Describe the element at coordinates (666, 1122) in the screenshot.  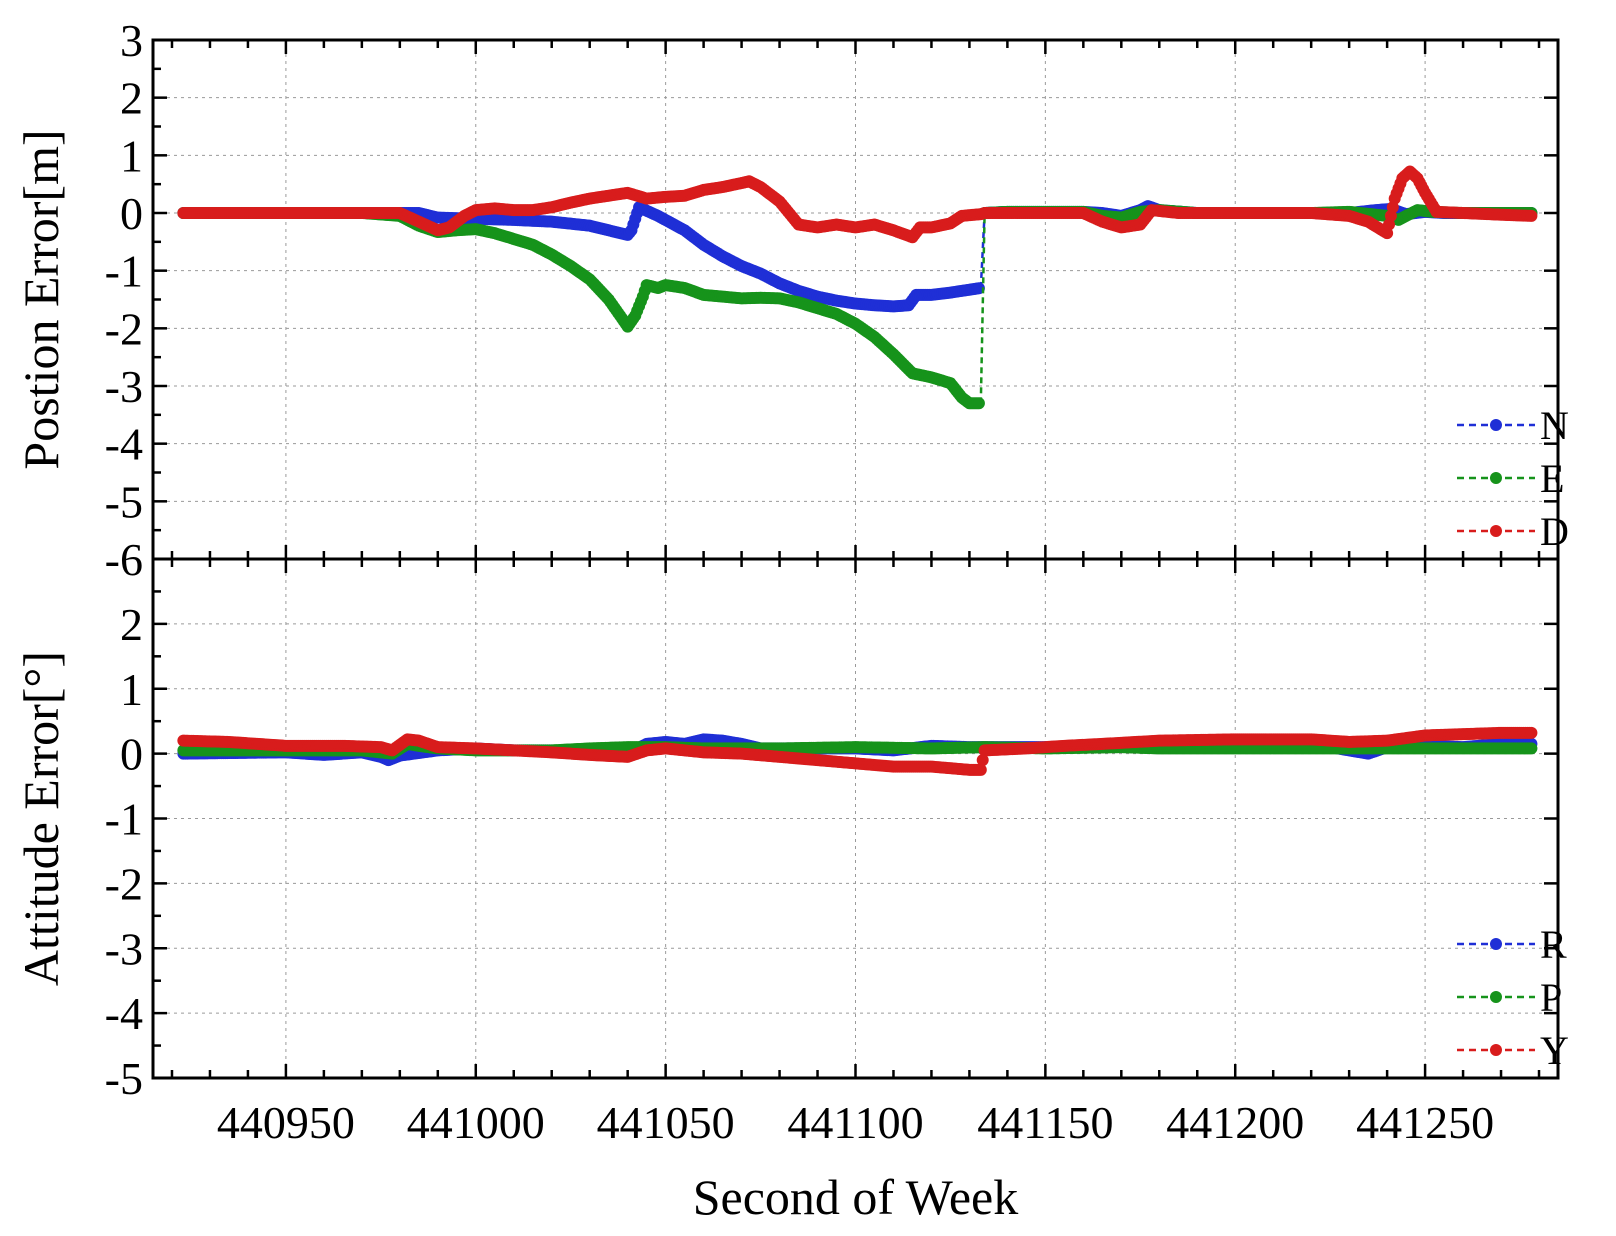
I see `x-tick-label: 441050` at that location.